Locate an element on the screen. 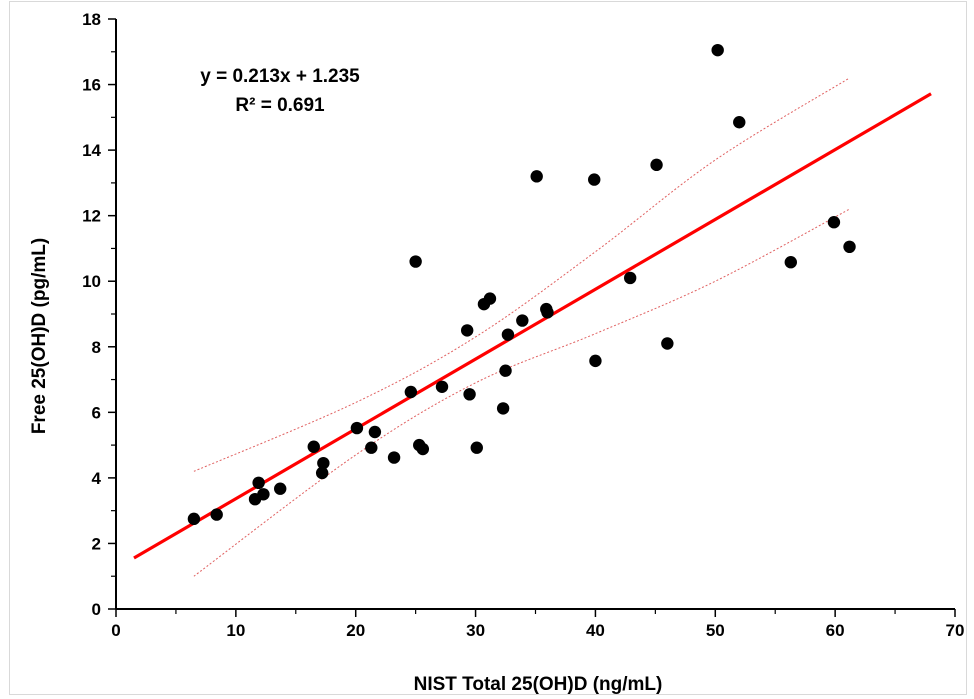  y-tick-label: 14 is located at coordinates (91, 150).